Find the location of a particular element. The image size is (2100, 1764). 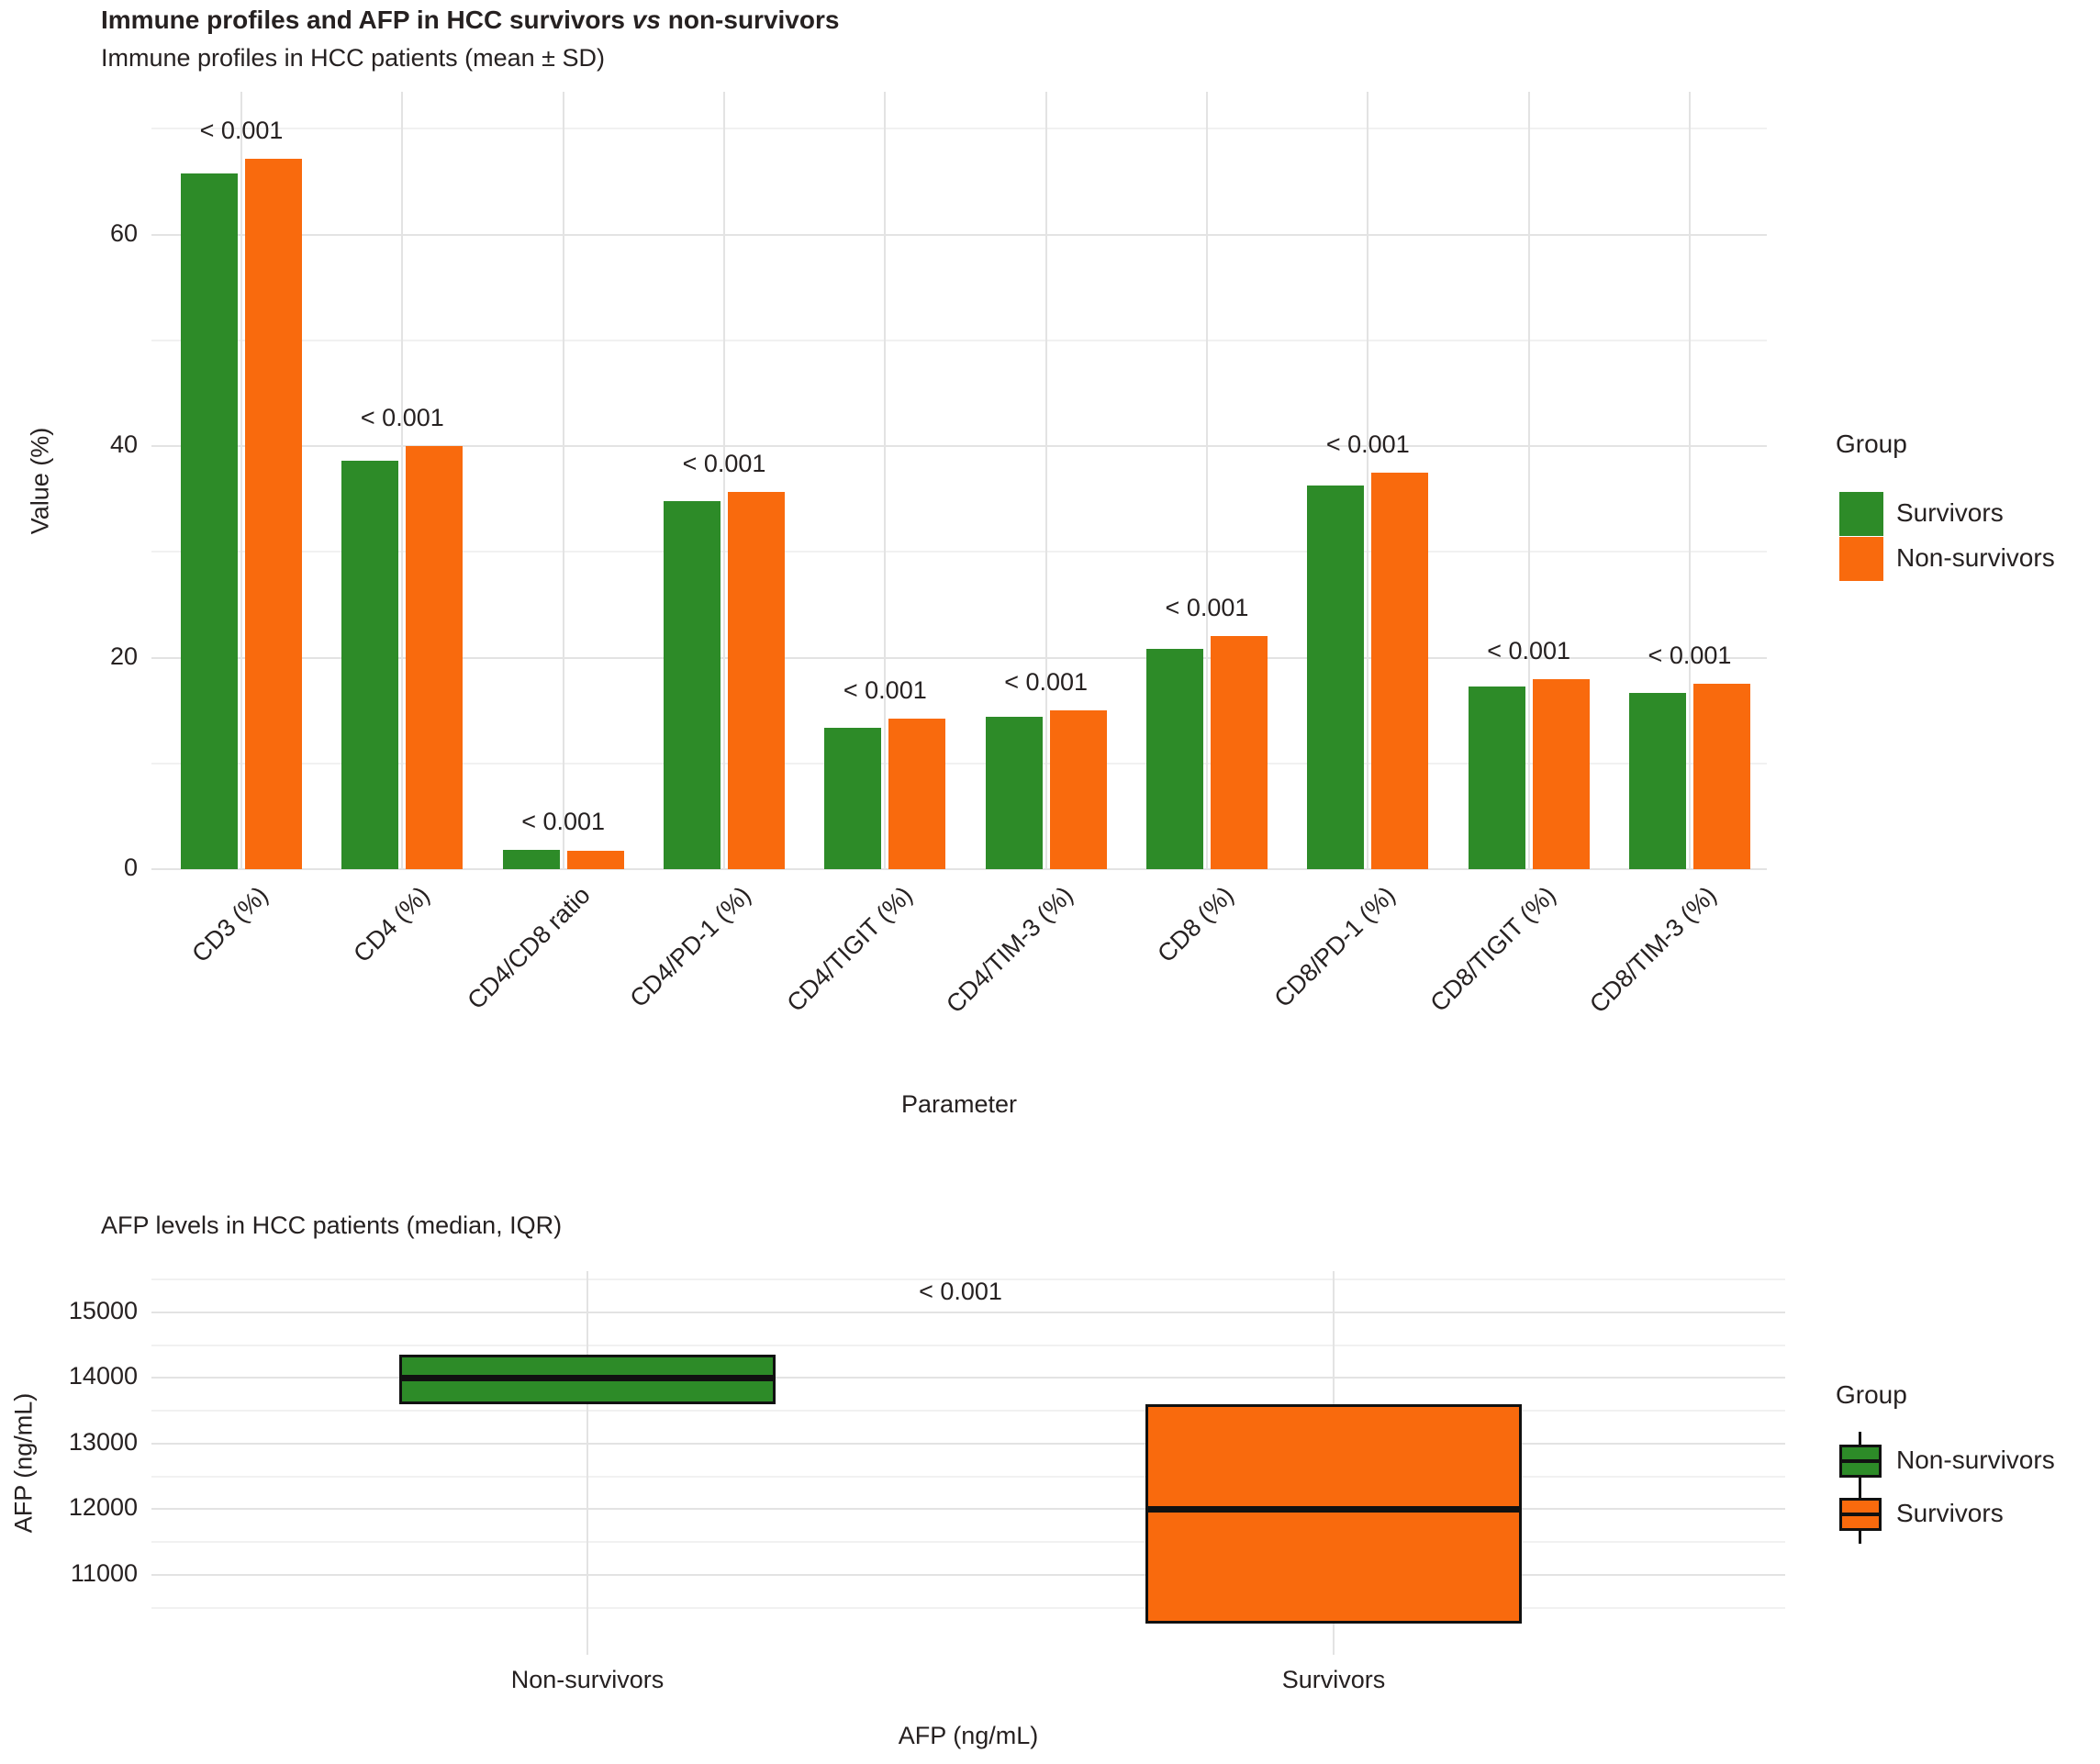

y-tick-label: 60 is located at coordinates (124, 232).